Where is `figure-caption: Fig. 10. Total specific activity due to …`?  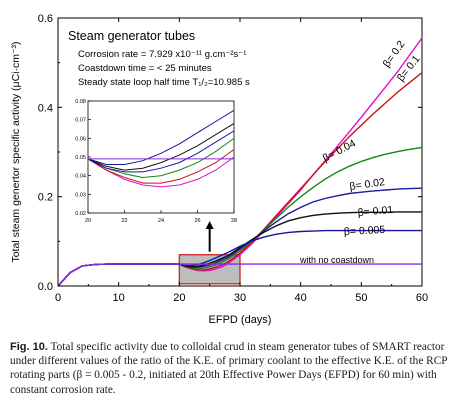
figure-caption: Fig. 10. Total specific activity due to … is located at coordinates (236, 368).